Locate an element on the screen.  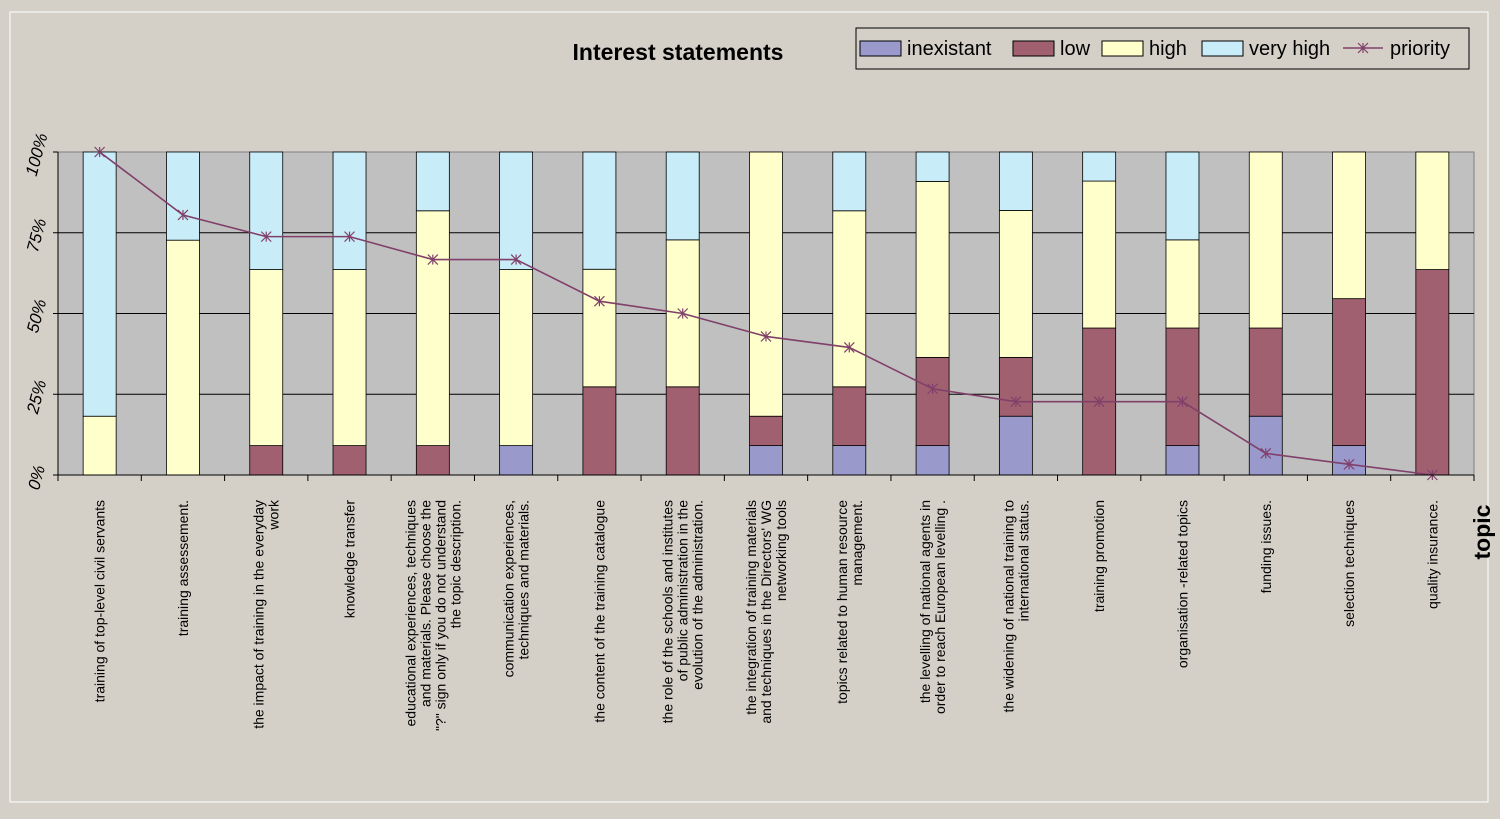
x-tick-label: and techniques in the Directors' WG is located at coordinates (766, 612).